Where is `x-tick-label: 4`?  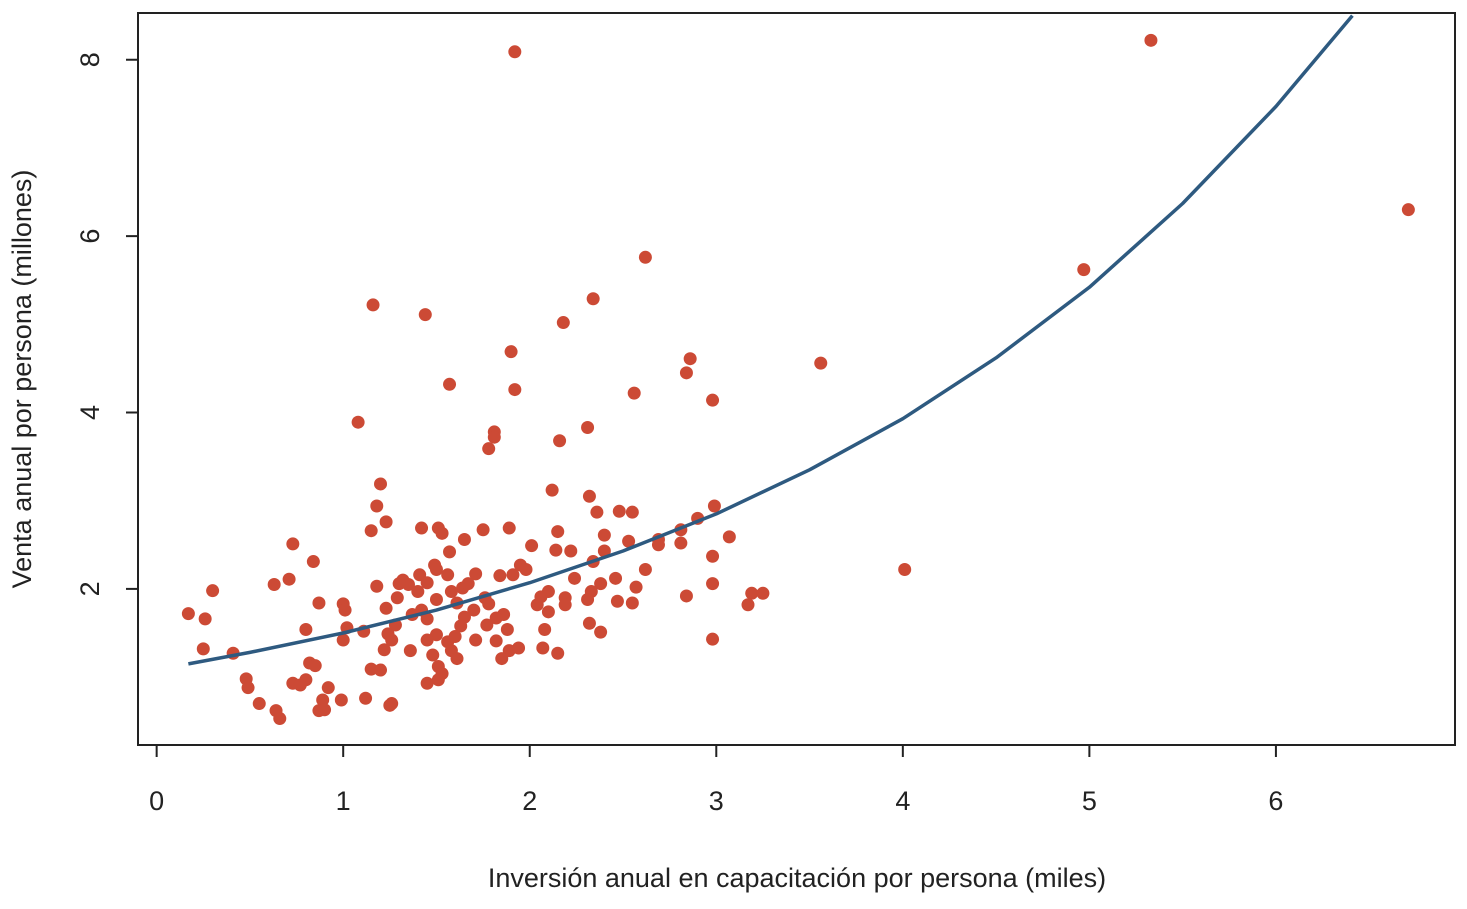
x-tick-label: 4 is located at coordinates (902, 801).